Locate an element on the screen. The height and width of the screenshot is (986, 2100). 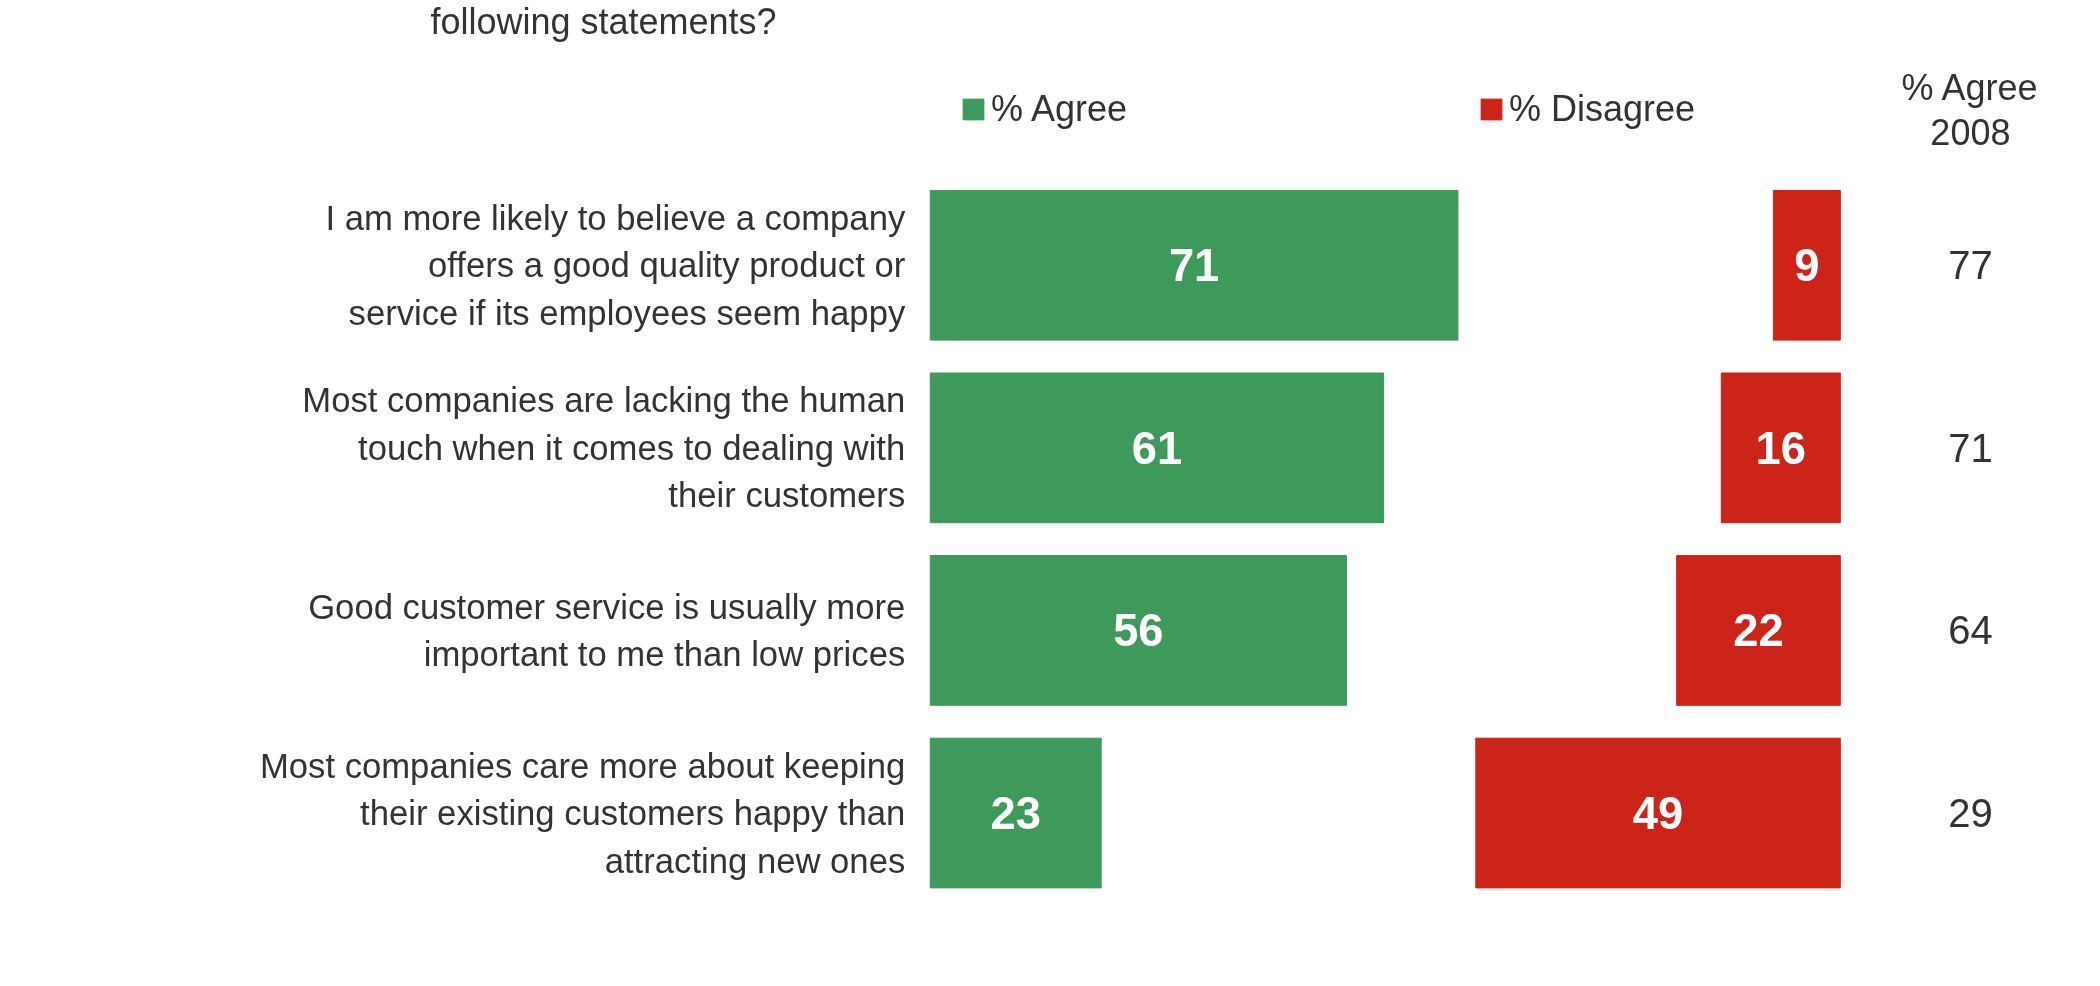
y-tick-label: Most companies care more about keeping their existing customers happy than attracting new ones is located at coordinates (582, 813).